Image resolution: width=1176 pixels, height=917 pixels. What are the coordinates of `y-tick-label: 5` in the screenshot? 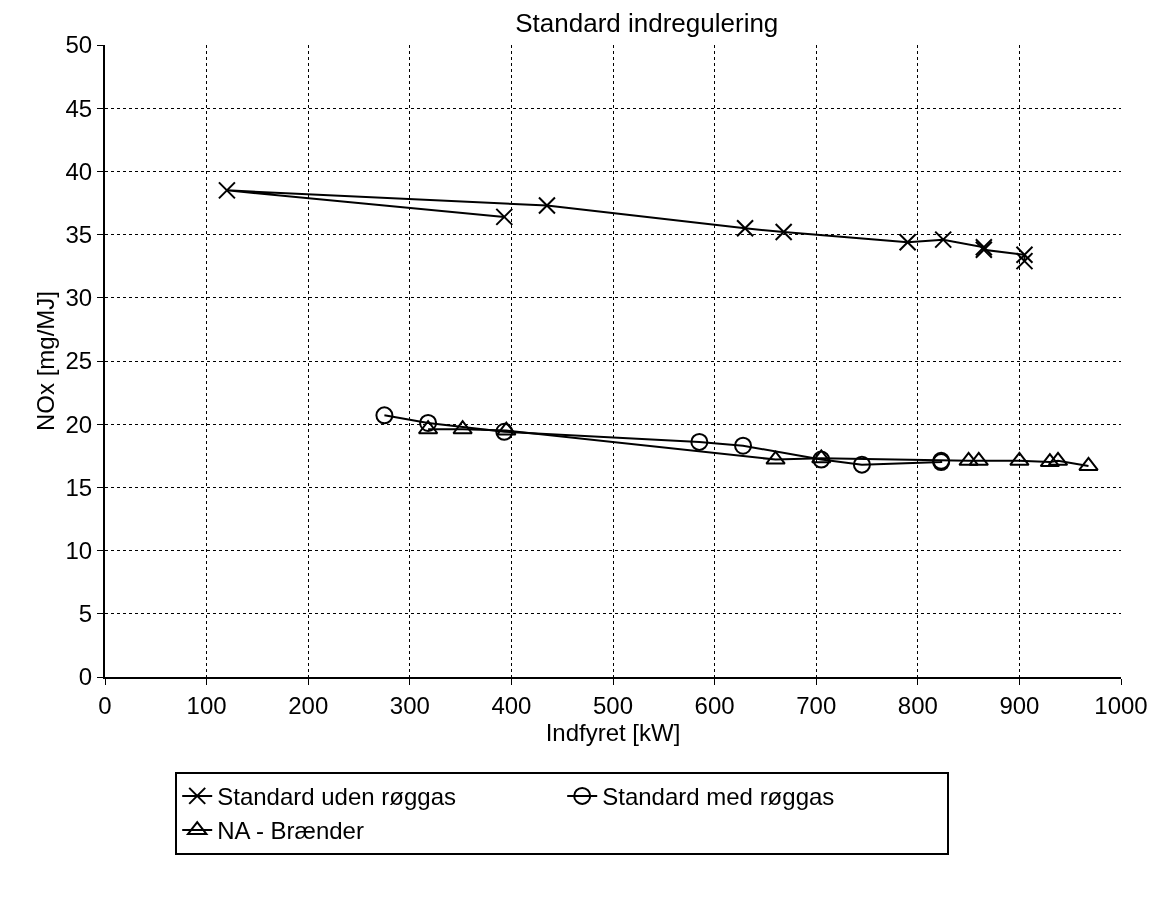 It's located at (85, 614).